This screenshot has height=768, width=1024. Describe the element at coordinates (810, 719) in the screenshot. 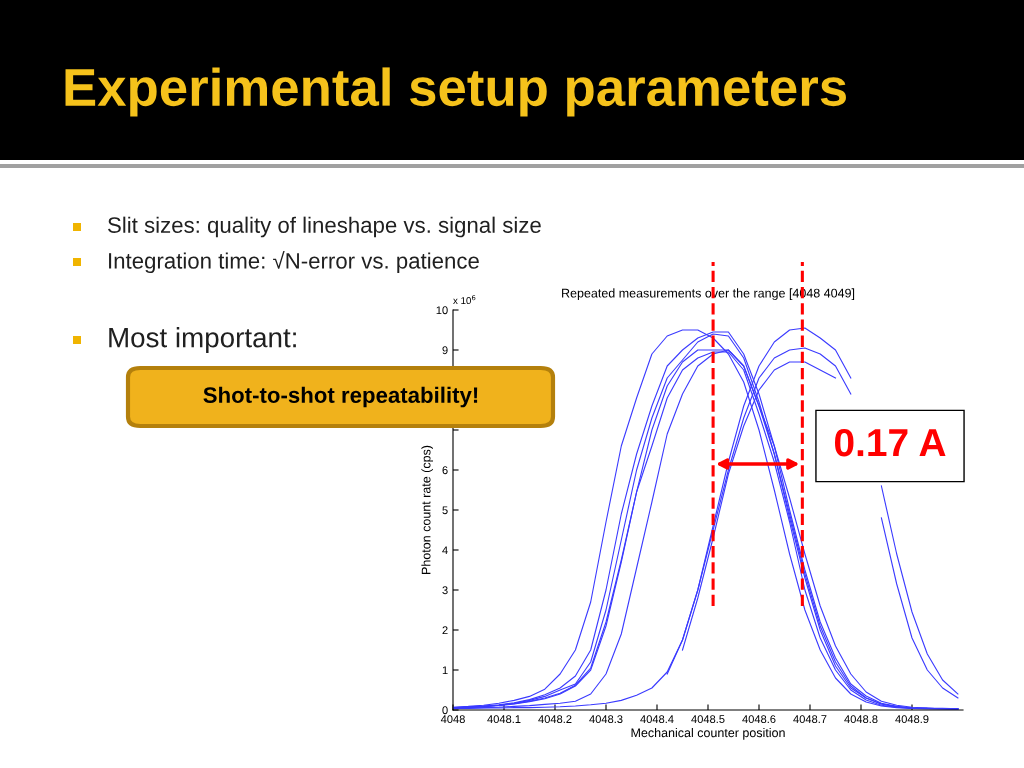

I see `x-tick-label: 4048.7` at that location.